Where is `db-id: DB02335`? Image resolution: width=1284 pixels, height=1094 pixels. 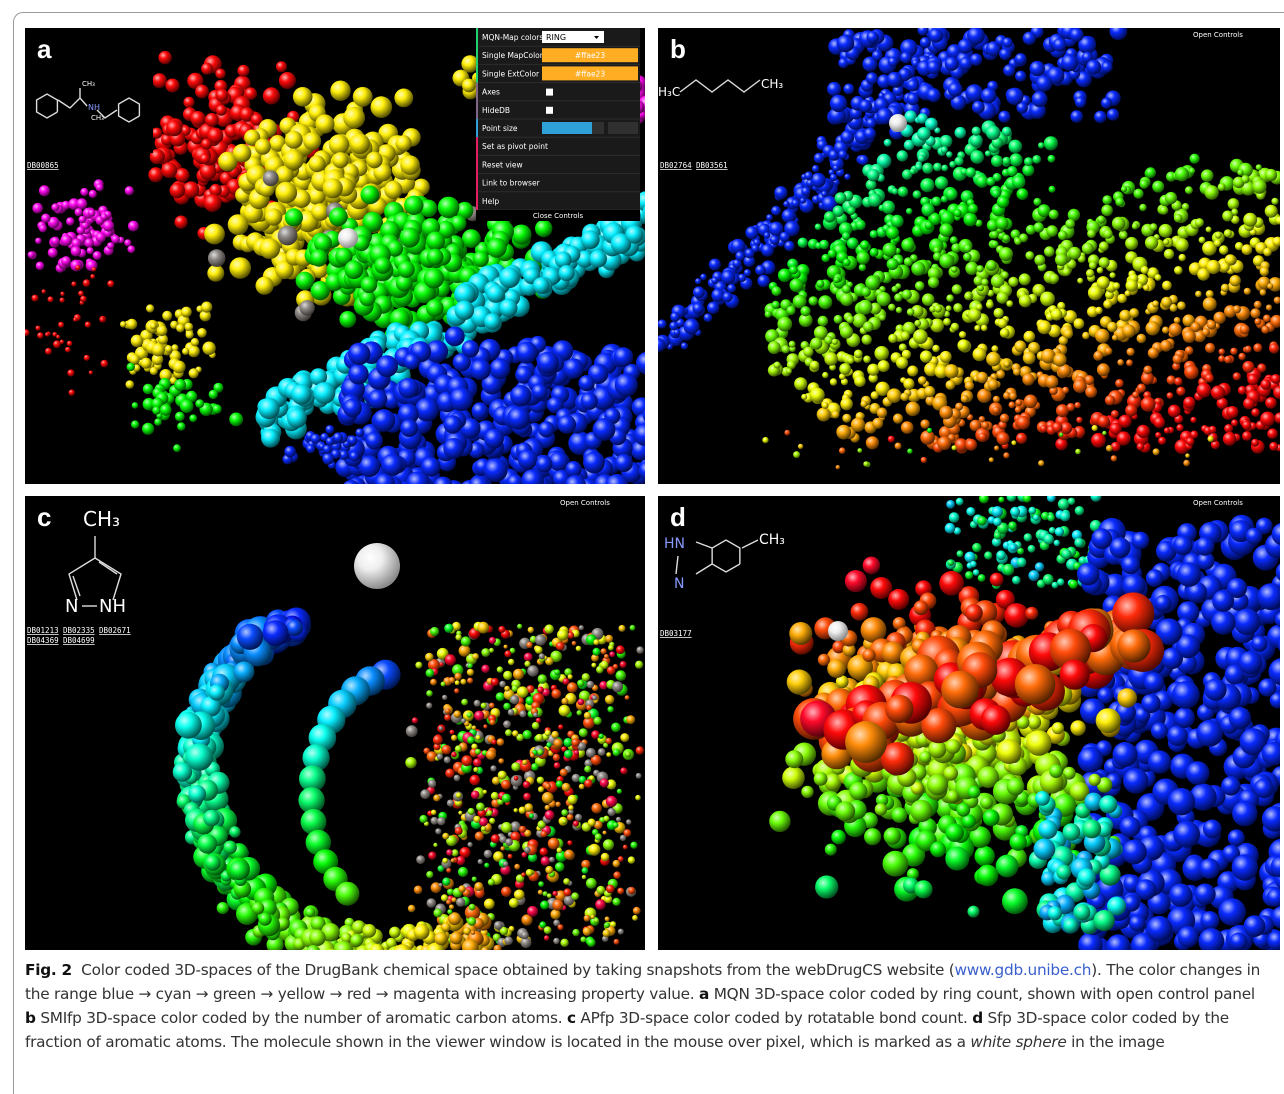 db-id: DB02335 is located at coordinates (79, 630).